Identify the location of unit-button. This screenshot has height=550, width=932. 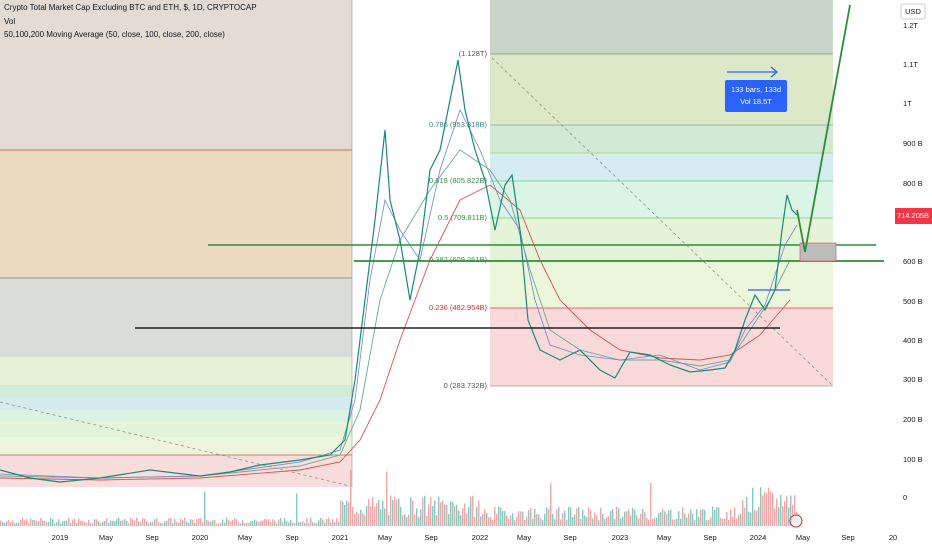
(913, 11).